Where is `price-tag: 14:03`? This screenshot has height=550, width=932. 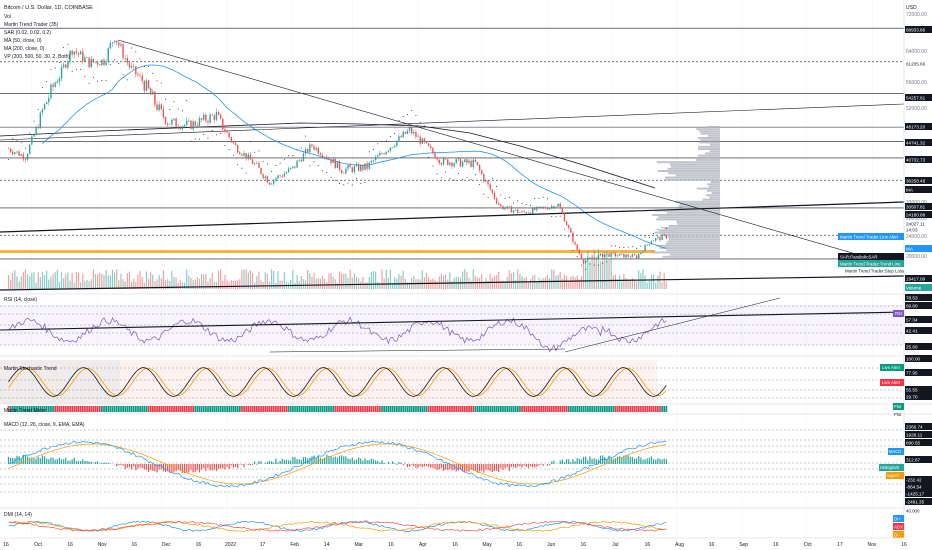
price-tag: 14:03 is located at coordinates (918, 229).